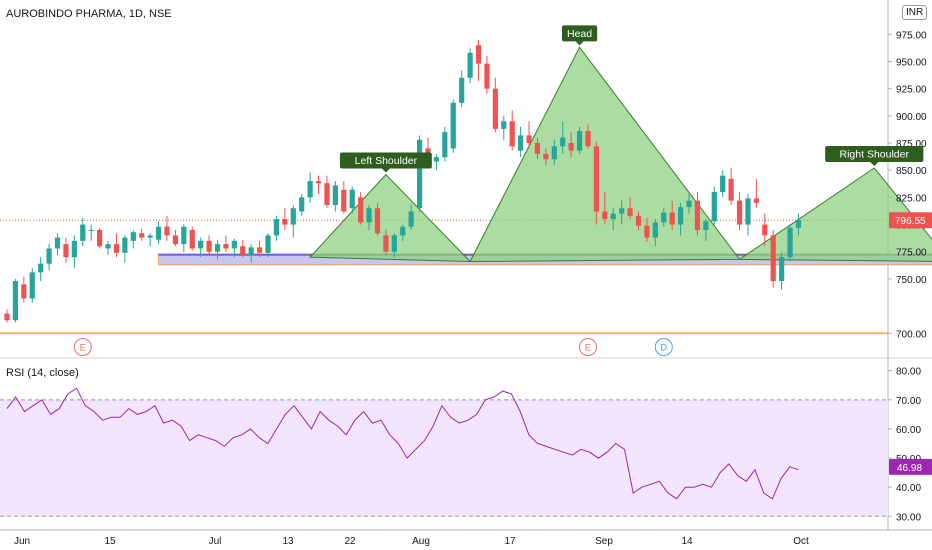  I want to click on event-marker-dividend: D, so click(663, 347).